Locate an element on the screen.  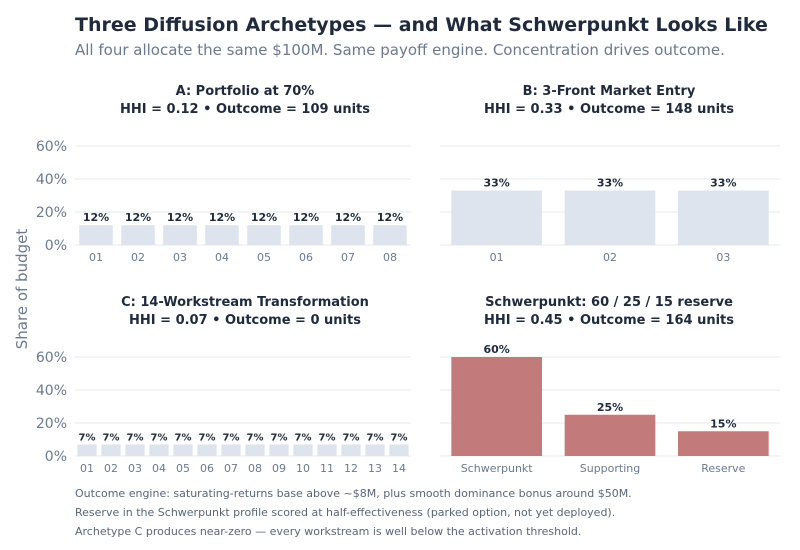
bar-value-label: 25% is located at coordinates (610, 407).